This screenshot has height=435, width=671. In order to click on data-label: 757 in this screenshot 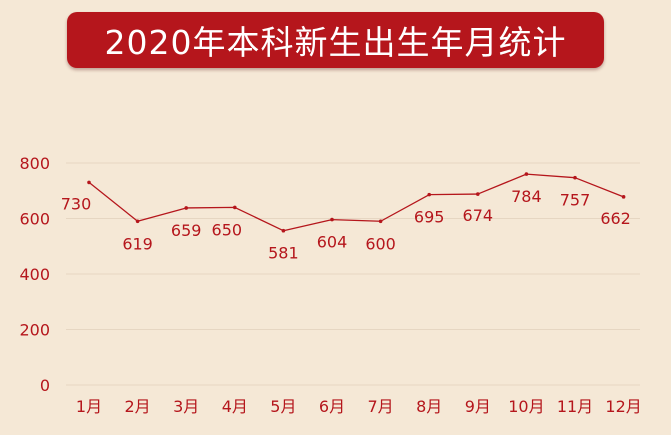, I will do `click(575, 200)`.